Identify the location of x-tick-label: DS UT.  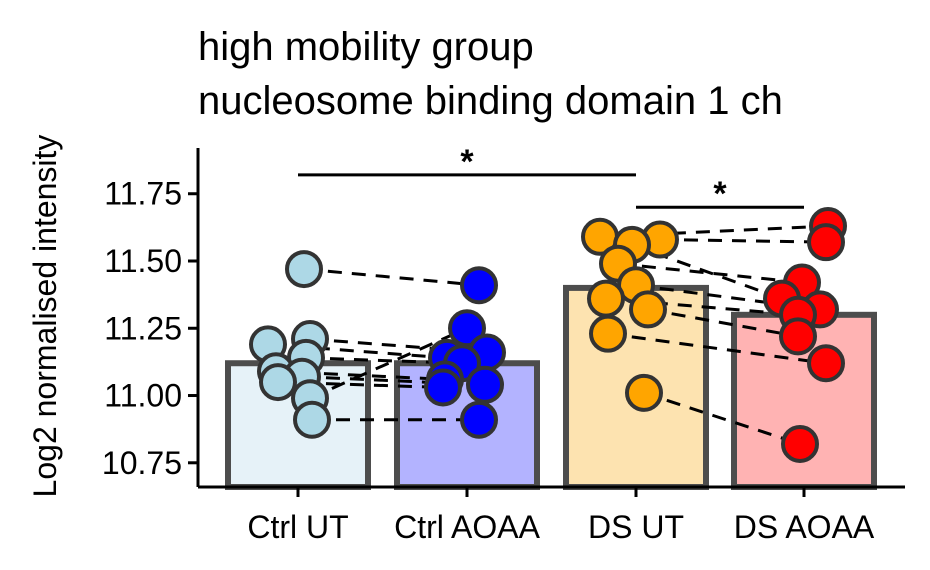
(636, 527).